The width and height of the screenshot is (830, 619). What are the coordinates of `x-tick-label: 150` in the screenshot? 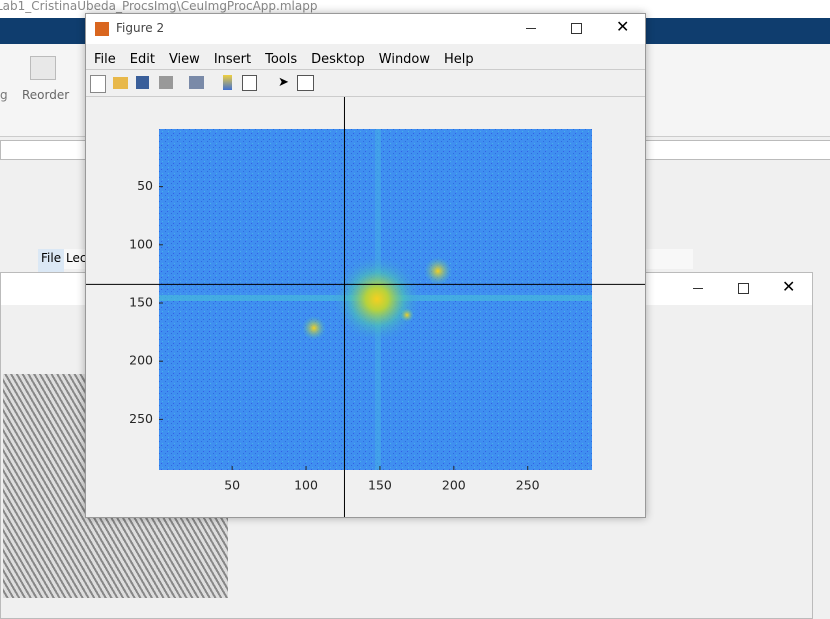 It's located at (380, 485).